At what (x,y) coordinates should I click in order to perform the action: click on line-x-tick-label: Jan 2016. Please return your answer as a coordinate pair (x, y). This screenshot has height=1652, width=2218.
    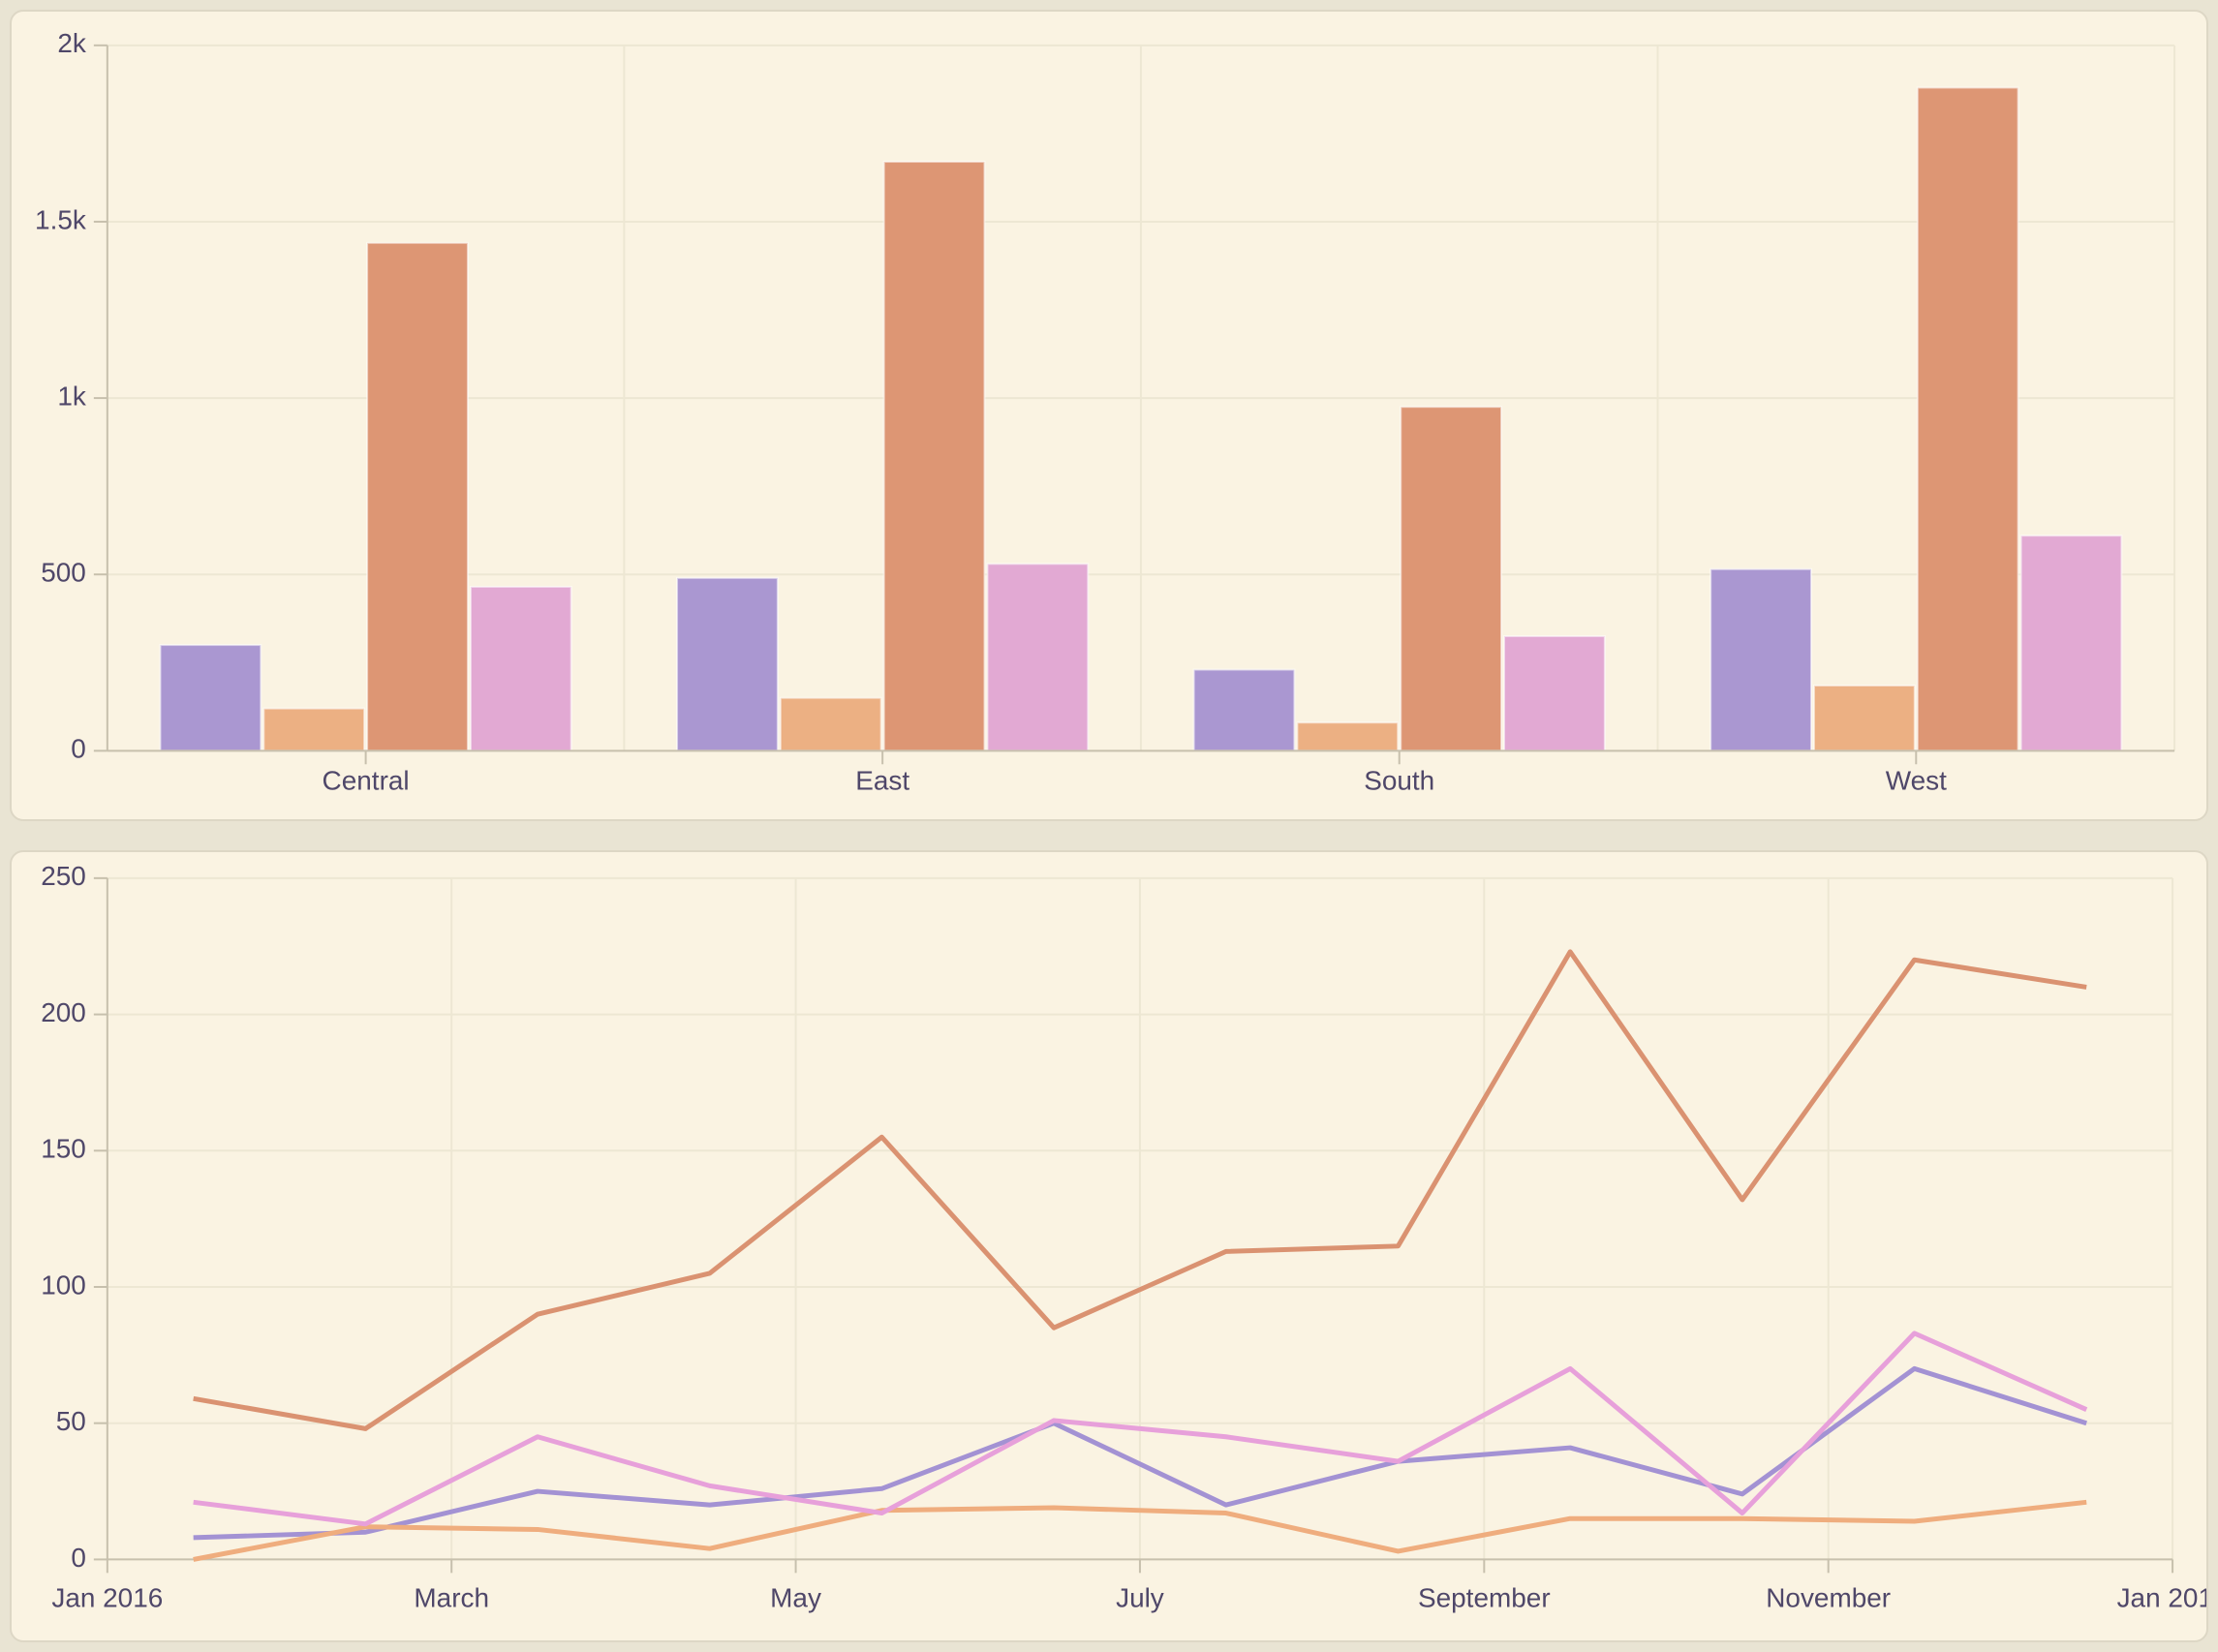
    Looking at the image, I should click on (107, 1598).